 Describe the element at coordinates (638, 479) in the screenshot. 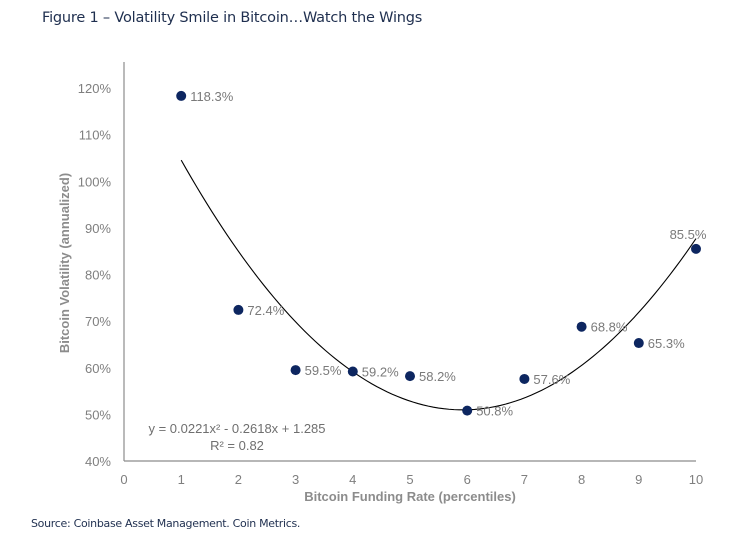

I see `x-tick-label: 9` at that location.